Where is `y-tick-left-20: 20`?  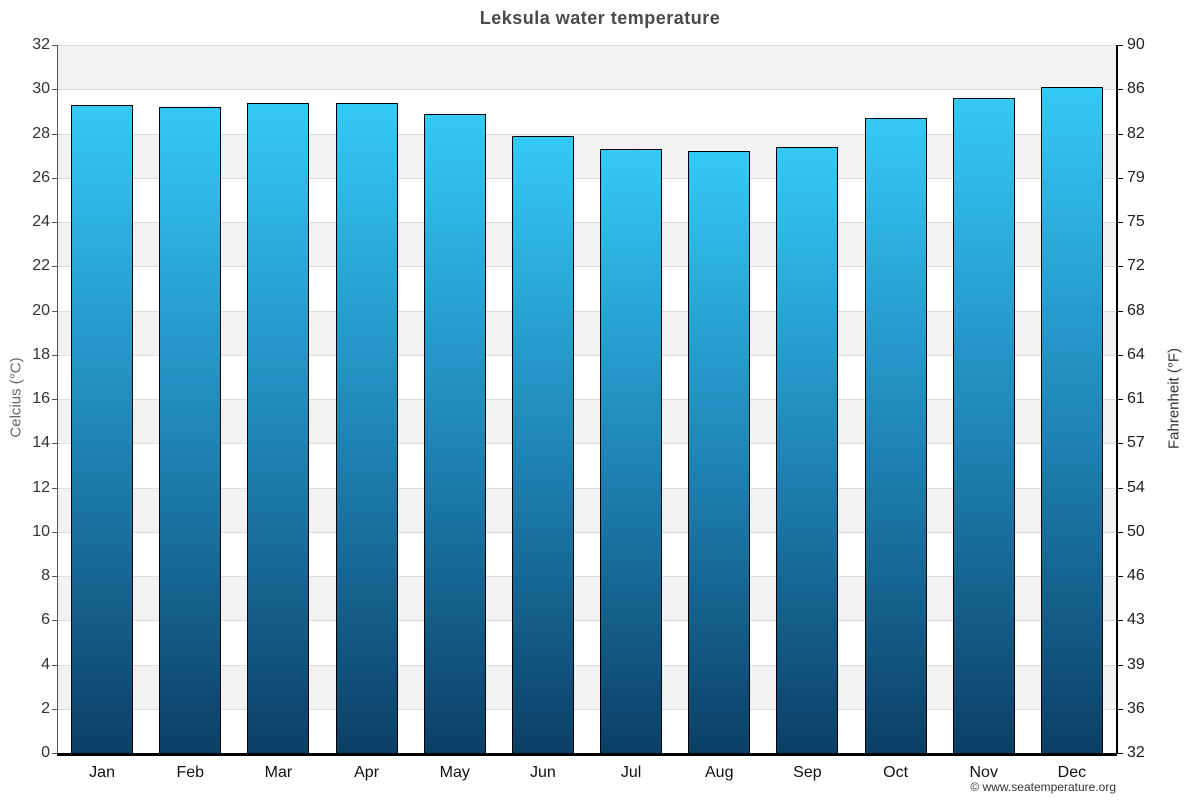
y-tick-left-20: 20 is located at coordinates (41, 310).